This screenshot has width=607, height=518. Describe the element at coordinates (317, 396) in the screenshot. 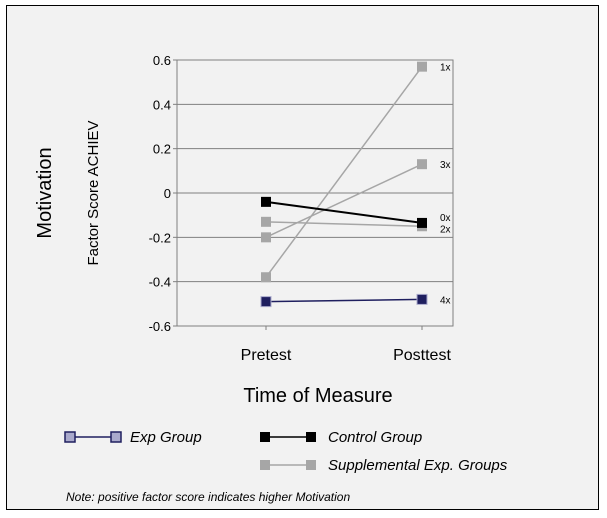

I see `x-axis-title: Time of Measure` at that location.